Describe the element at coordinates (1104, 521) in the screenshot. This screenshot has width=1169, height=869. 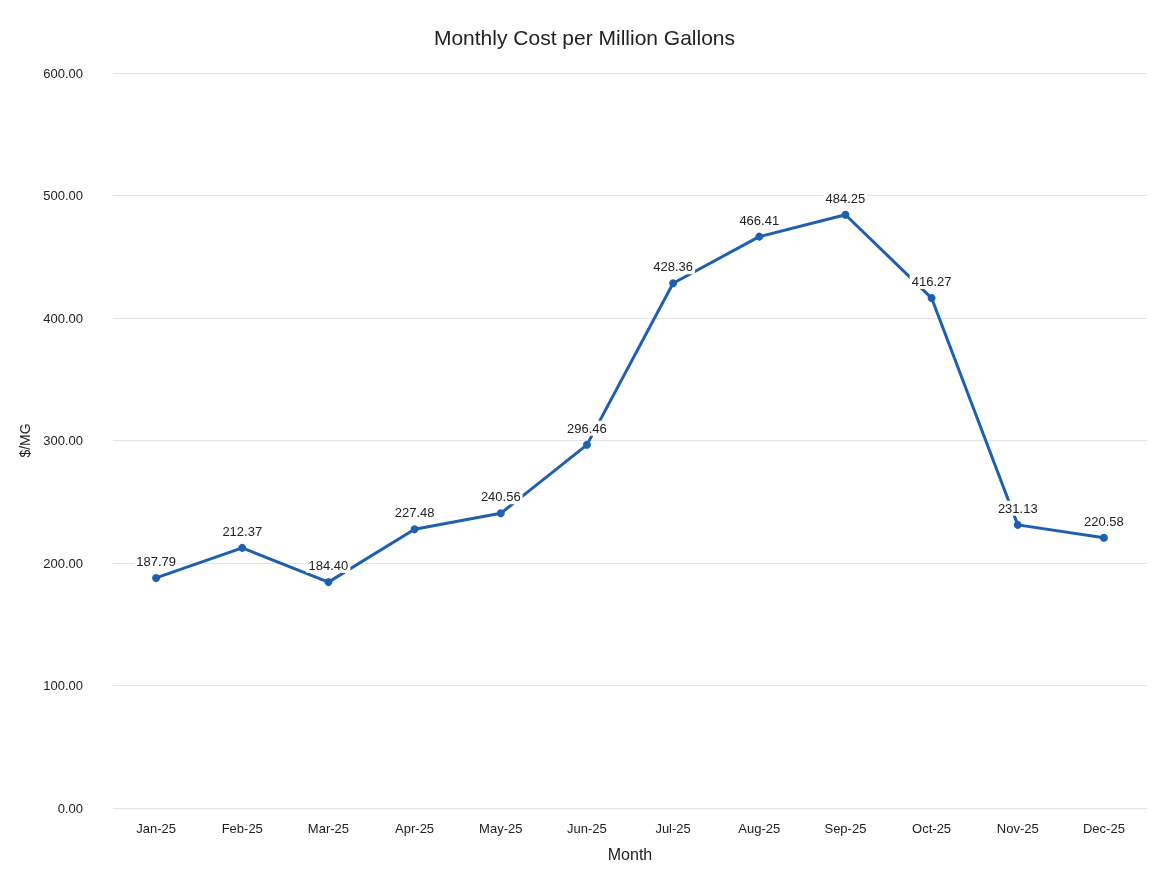
I see `data-label: 220.58` at that location.